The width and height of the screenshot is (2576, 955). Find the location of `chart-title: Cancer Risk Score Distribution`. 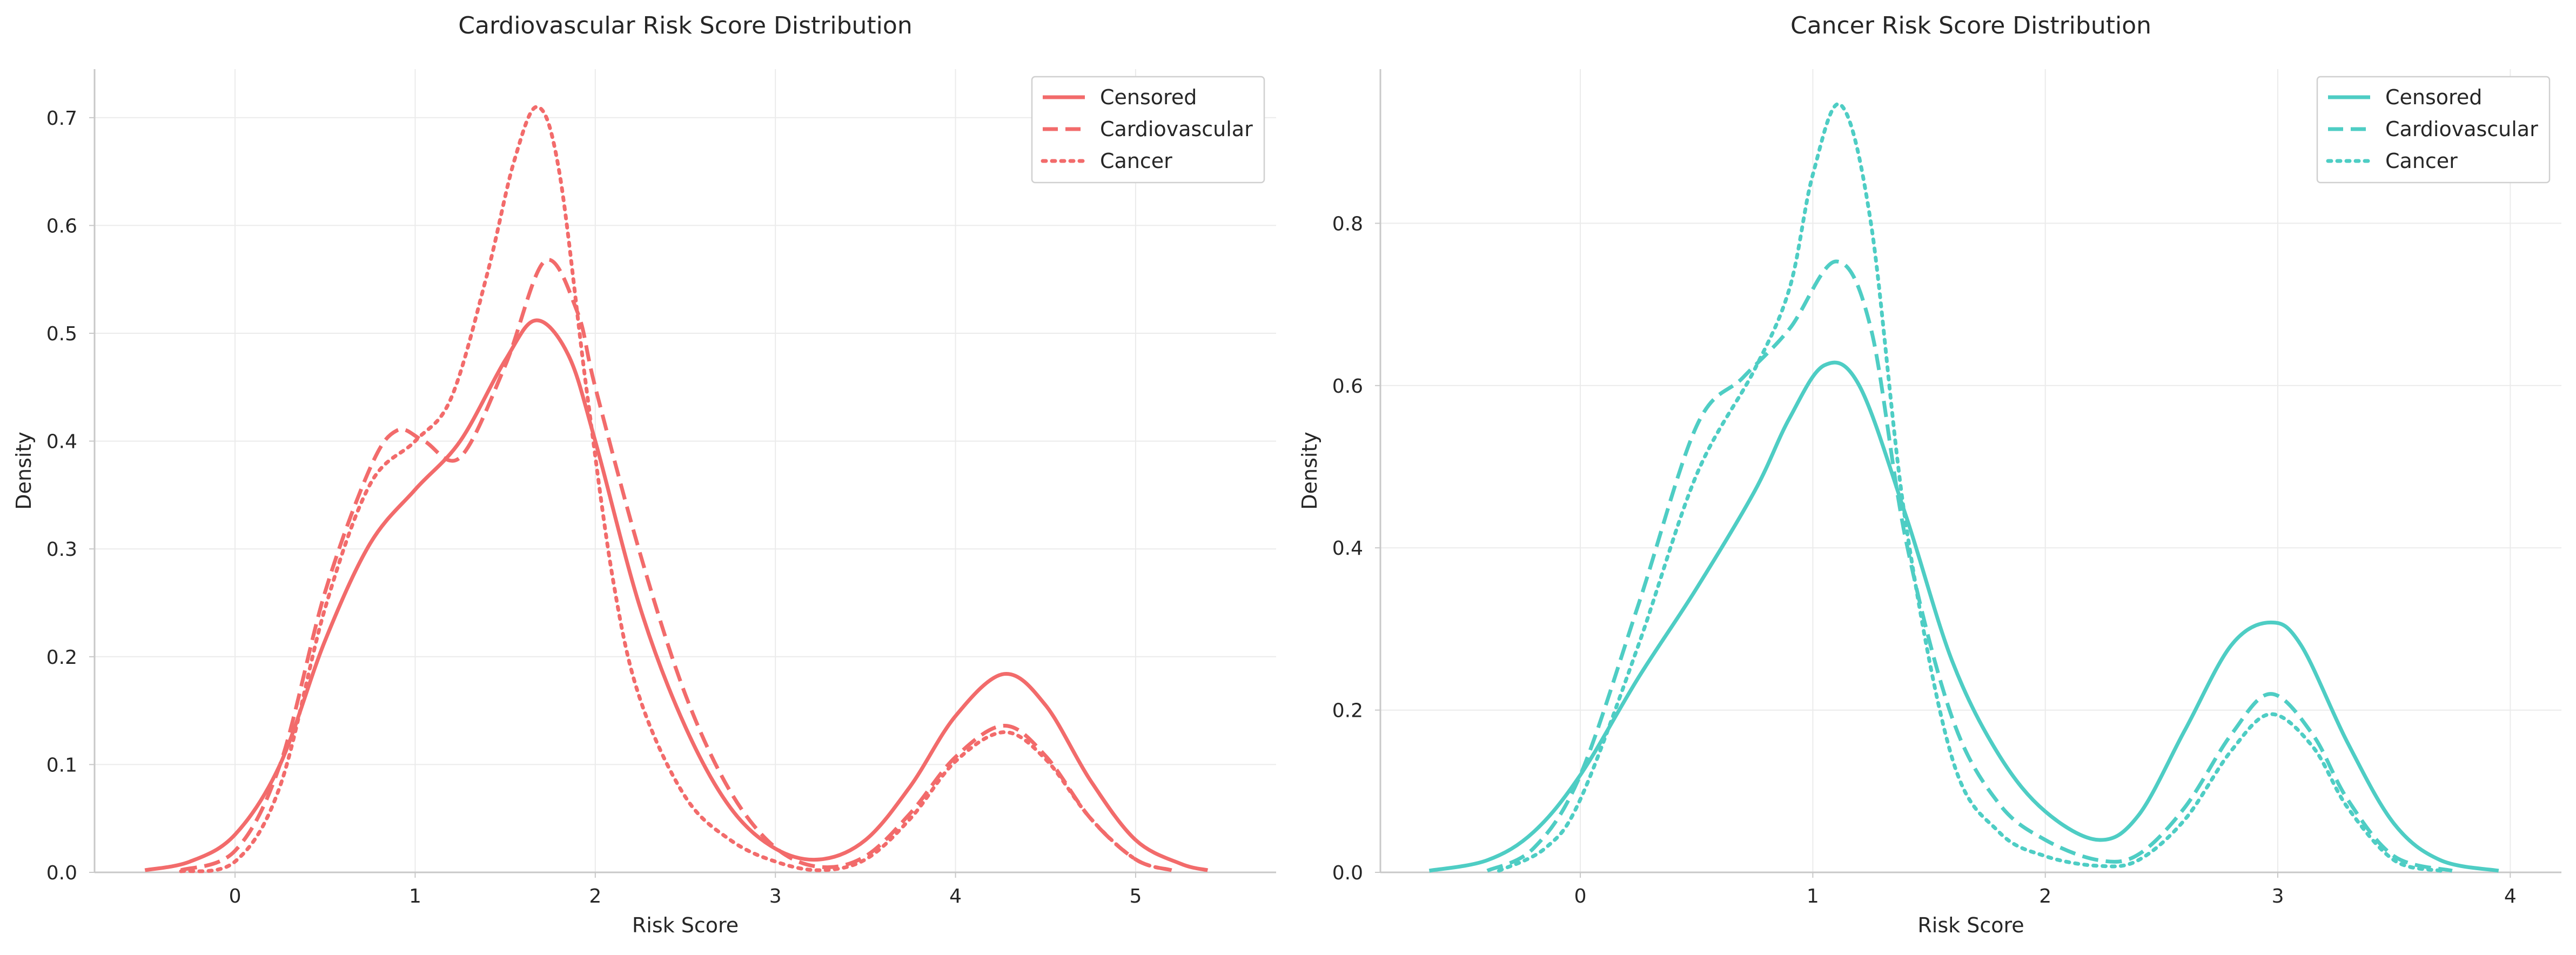

chart-title: Cancer Risk Score Distribution is located at coordinates (1971, 25).